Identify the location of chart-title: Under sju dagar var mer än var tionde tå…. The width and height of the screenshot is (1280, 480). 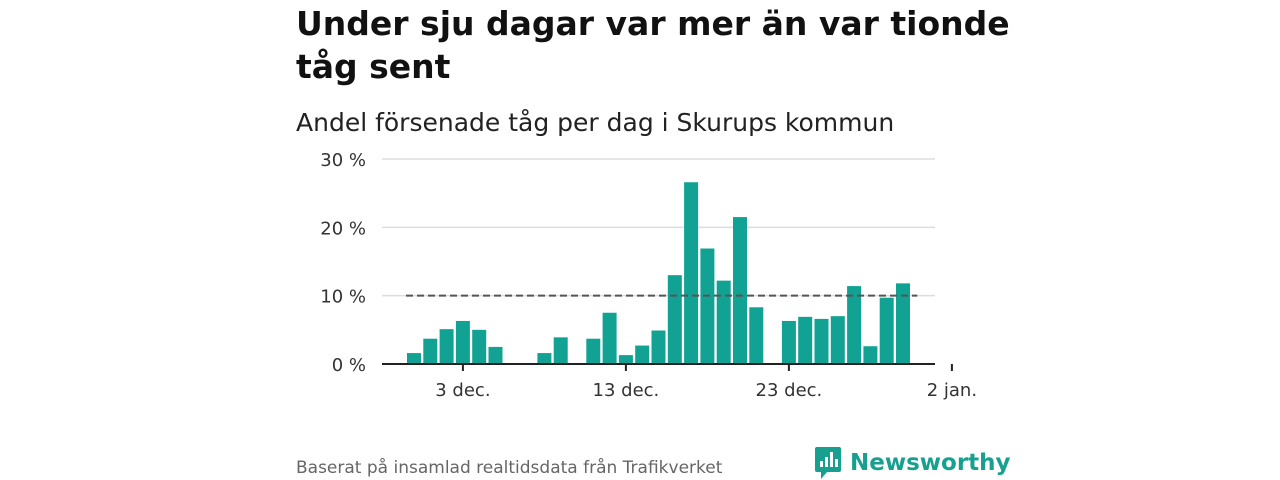
(653, 45).